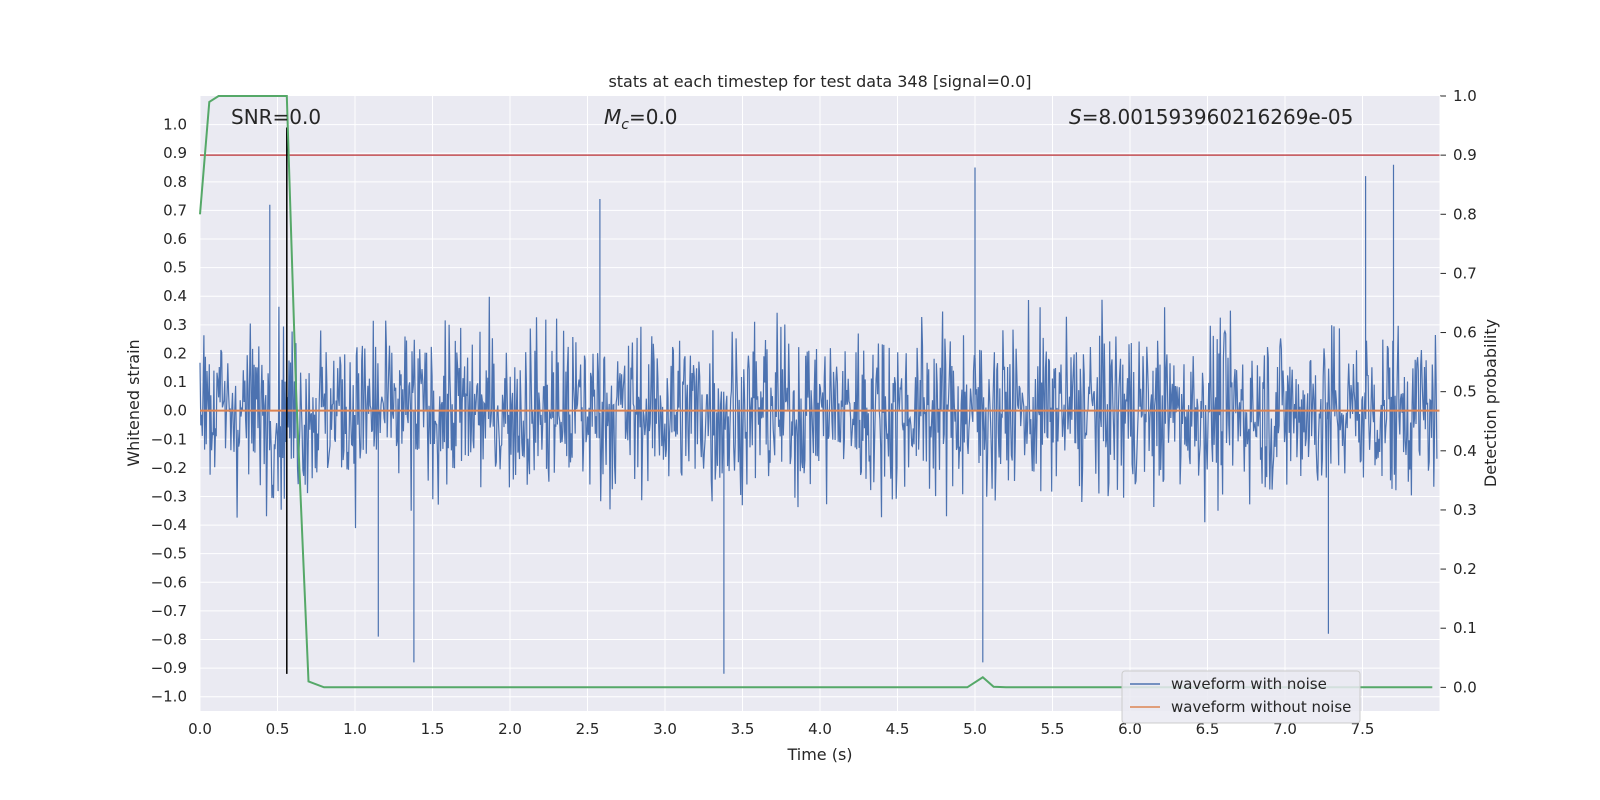 Image resolution: width=1600 pixels, height=800 pixels. Describe the element at coordinates (175, 382) in the screenshot. I see `y-tick-label: 0.1` at that location.